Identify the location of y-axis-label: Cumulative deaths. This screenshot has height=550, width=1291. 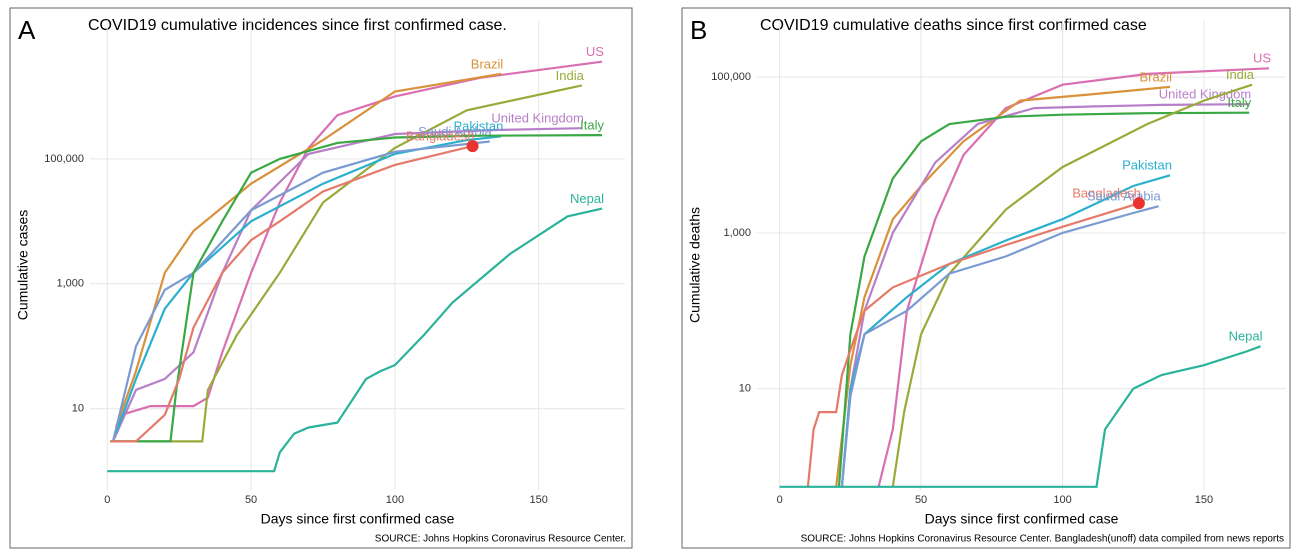
(695, 265).